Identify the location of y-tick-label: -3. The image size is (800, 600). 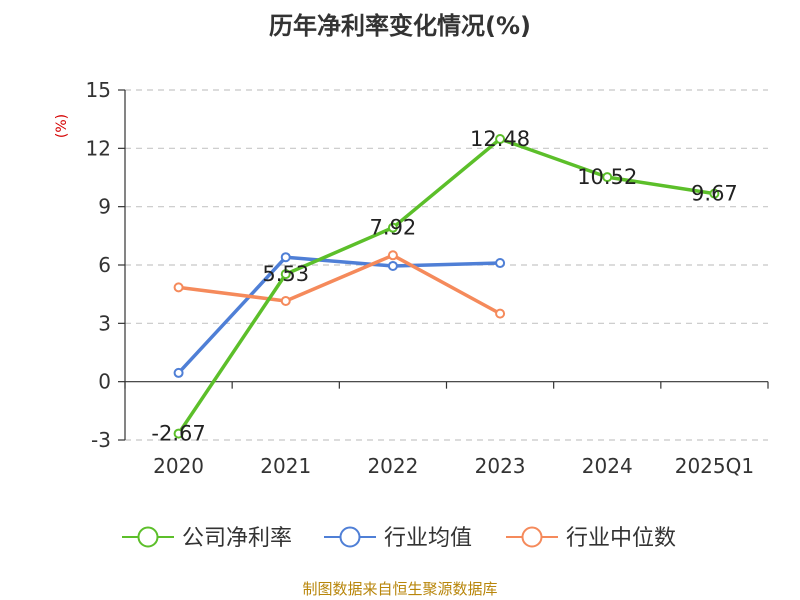
(101, 440).